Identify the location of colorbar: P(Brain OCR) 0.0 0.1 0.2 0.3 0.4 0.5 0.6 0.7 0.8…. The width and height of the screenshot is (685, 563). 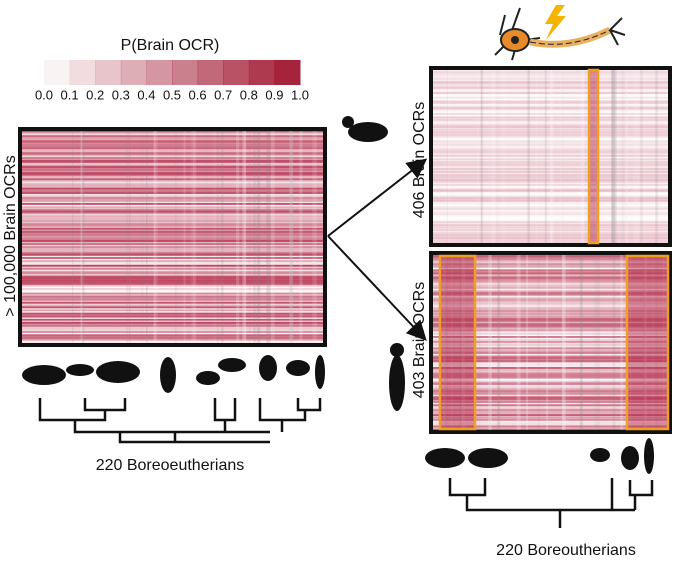
(172, 69).